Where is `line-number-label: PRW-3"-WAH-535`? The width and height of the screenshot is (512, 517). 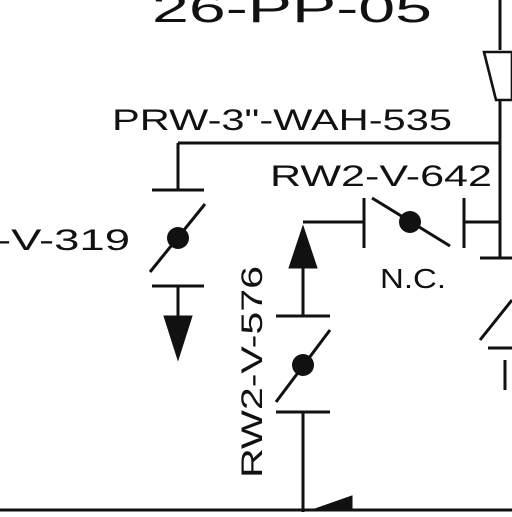 line-number-label: PRW-3"-WAH-535 is located at coordinates (282, 120).